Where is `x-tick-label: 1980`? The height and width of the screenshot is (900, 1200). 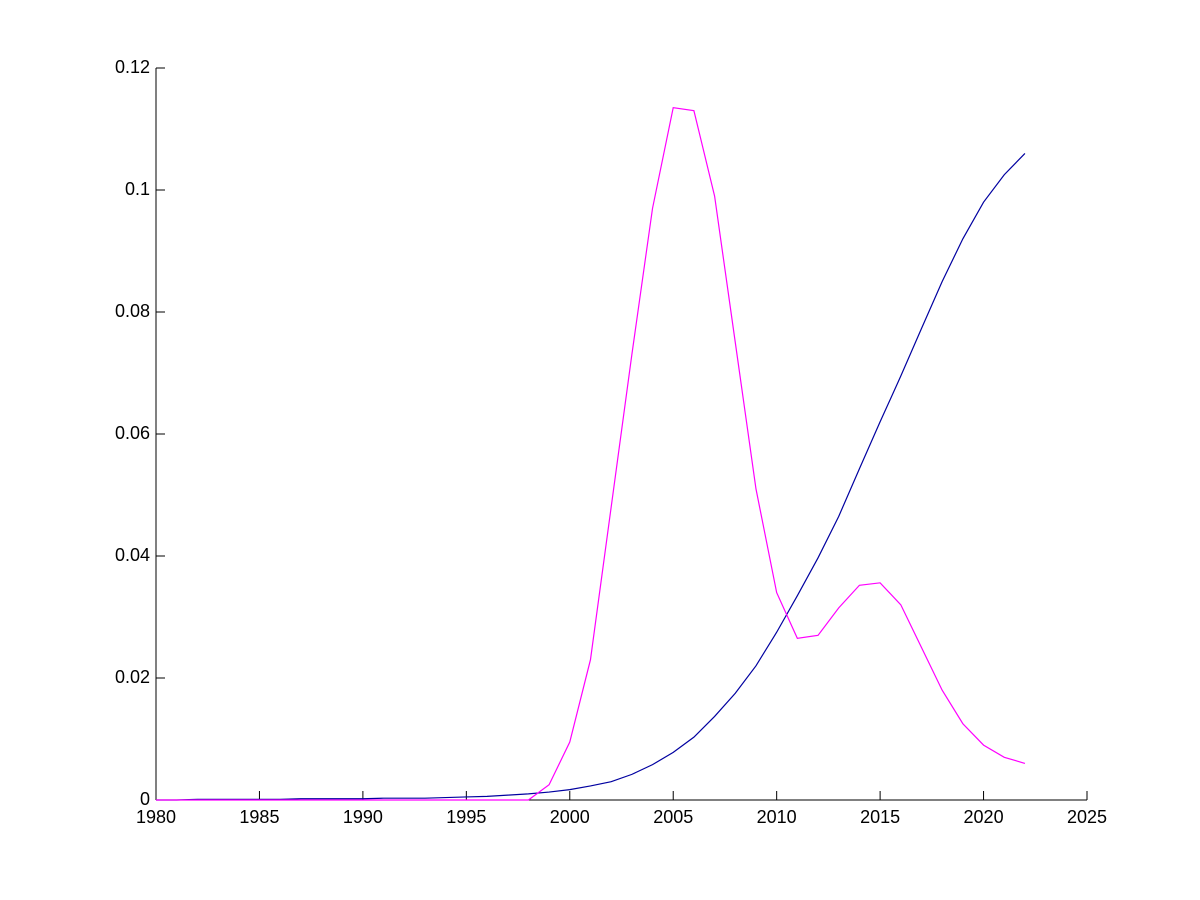
x-tick-label: 1980 is located at coordinates (156, 817).